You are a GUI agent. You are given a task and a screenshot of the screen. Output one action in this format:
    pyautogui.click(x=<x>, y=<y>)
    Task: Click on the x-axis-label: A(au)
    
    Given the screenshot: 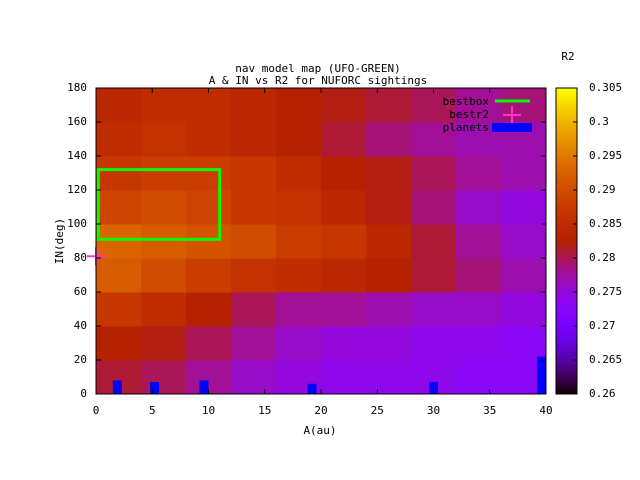 What is the action you would take?
    pyautogui.click(x=319, y=430)
    